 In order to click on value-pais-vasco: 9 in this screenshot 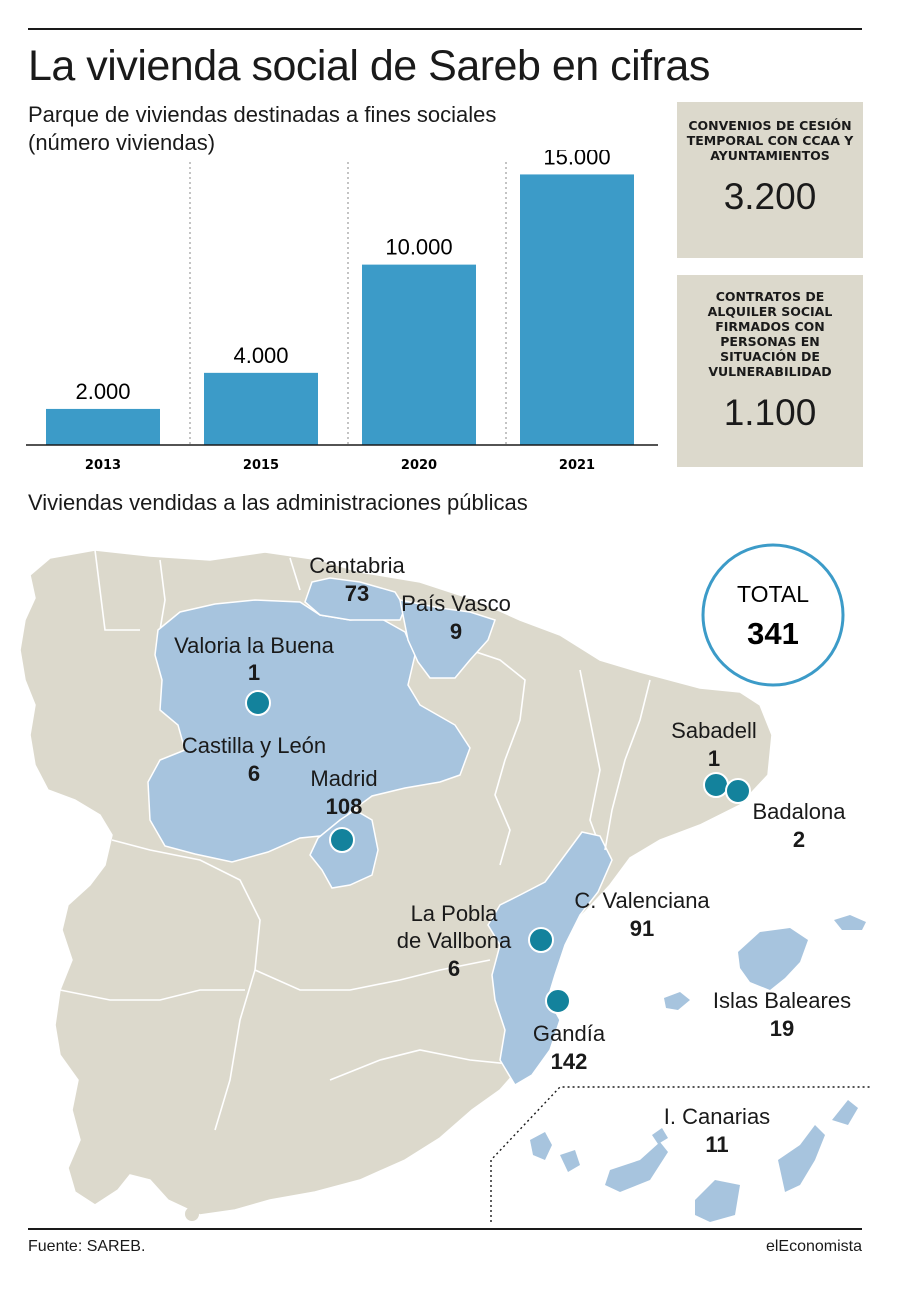, I will do `click(456, 631)`.